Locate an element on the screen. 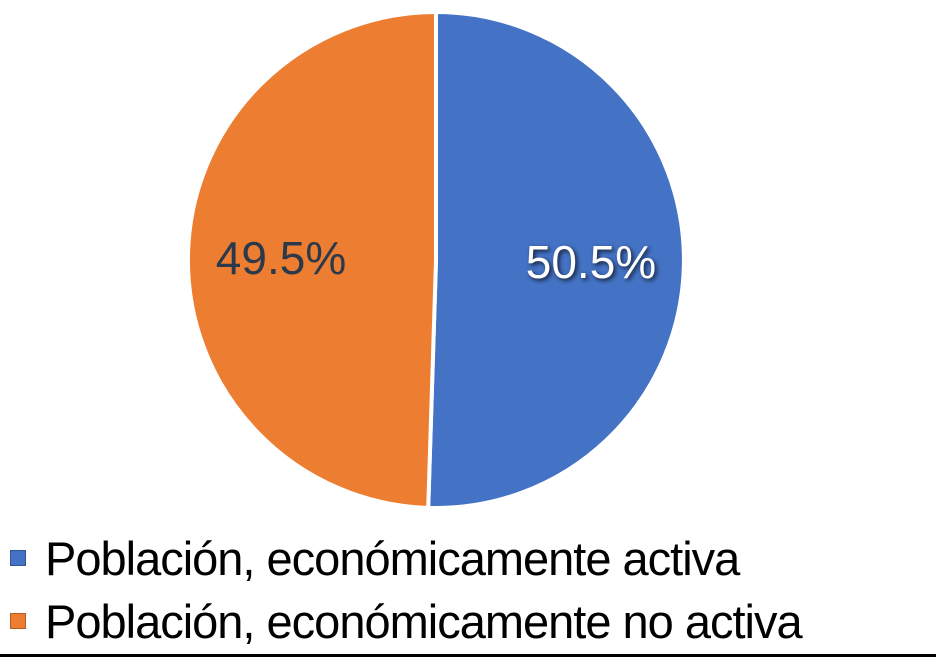 The height and width of the screenshot is (662, 936). pie-slice-label-activa: 50.5% is located at coordinates (591, 262).